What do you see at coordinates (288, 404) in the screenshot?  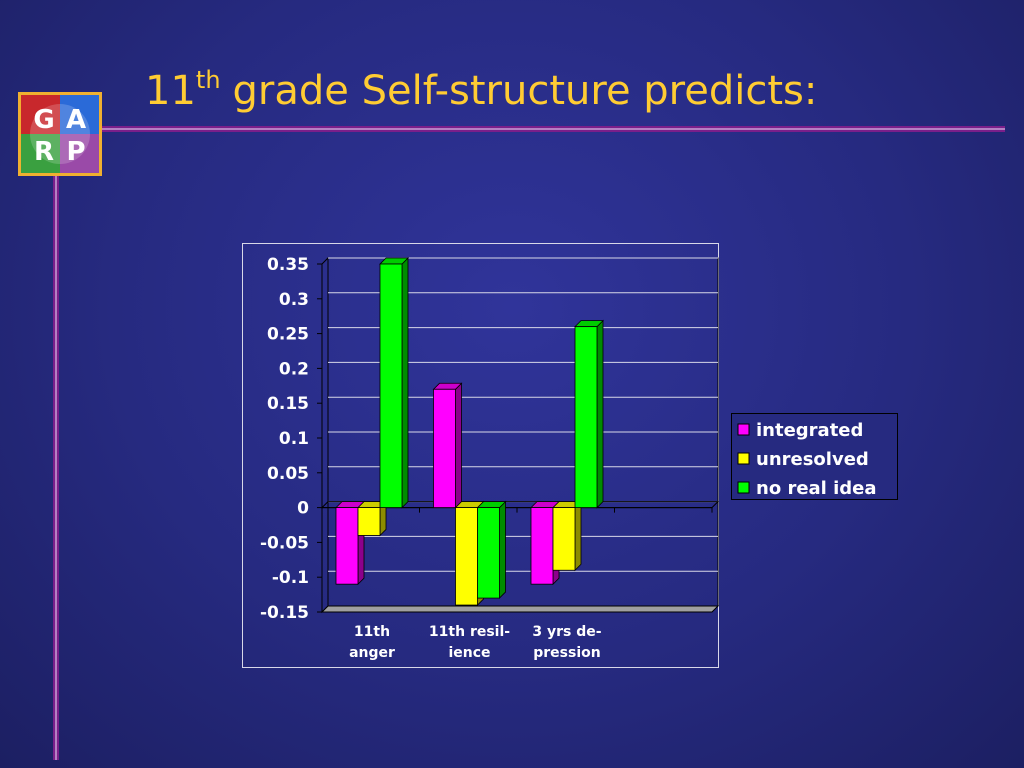 I see `y-tick-label: 0.15` at bounding box center [288, 404].